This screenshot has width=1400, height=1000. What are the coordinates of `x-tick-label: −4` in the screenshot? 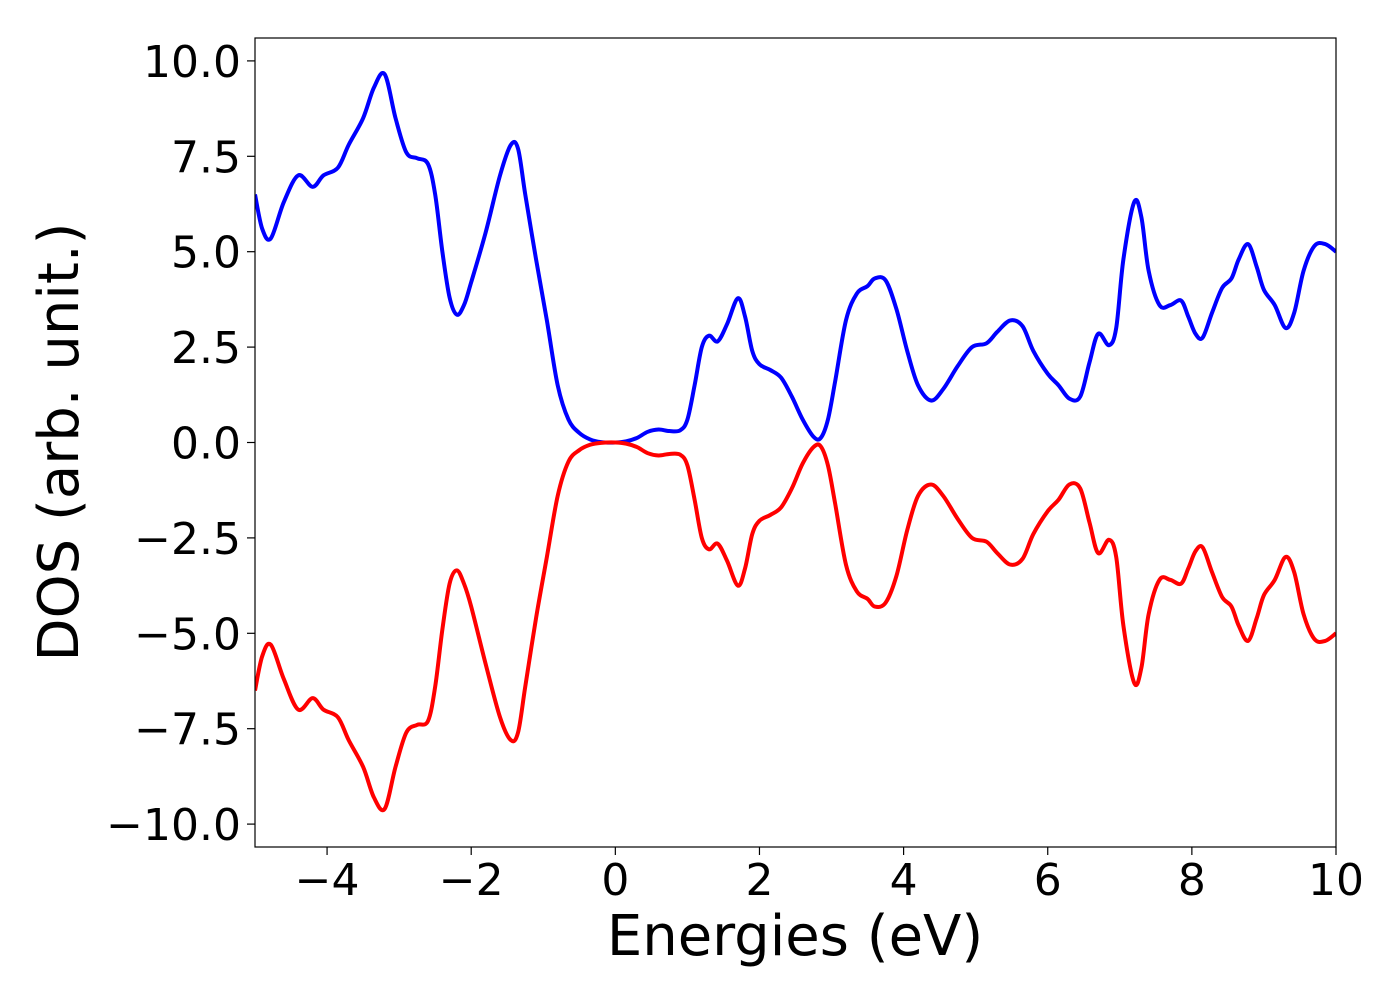 It's located at (327, 880).